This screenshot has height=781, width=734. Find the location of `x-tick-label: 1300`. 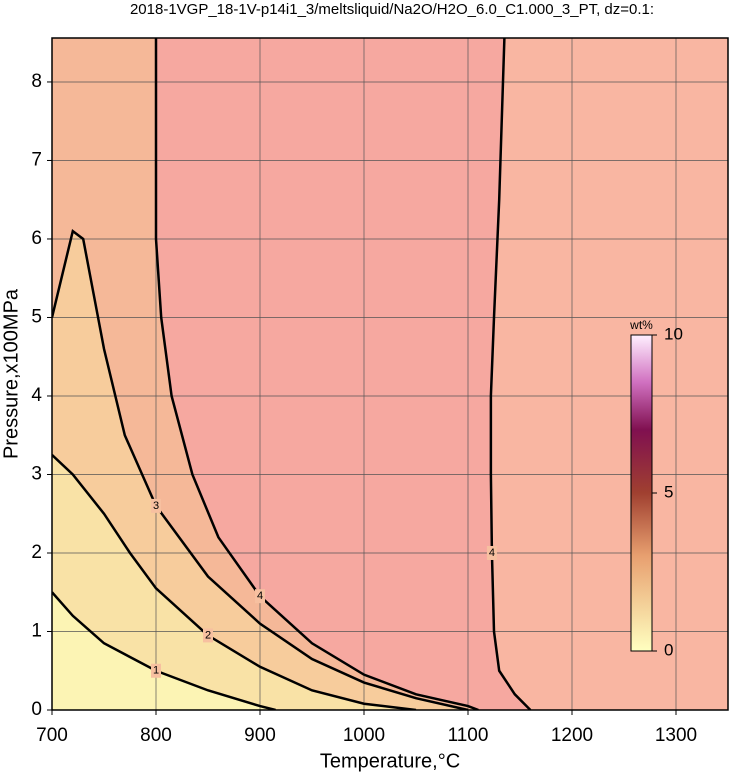

x-tick-label: 1300 is located at coordinates (676, 735).